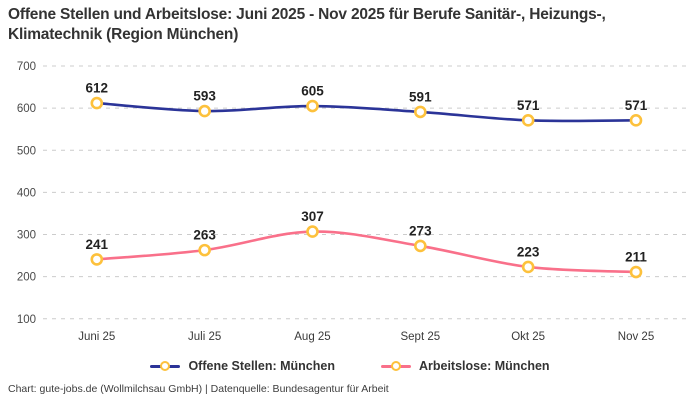  Describe the element at coordinates (26, 278) in the screenshot. I see `y-tick-label: 200` at that location.